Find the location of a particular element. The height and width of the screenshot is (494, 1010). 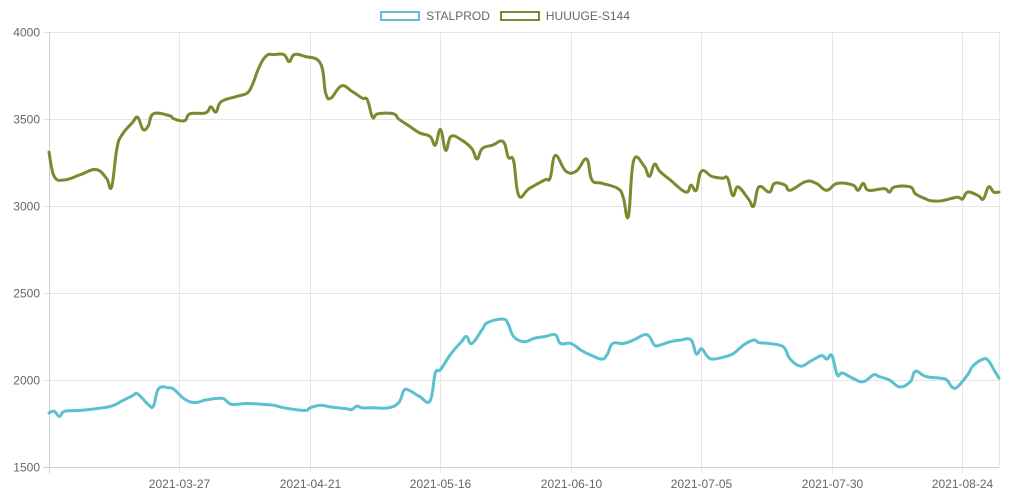

y-tick-label: 2000 is located at coordinates (26, 381).